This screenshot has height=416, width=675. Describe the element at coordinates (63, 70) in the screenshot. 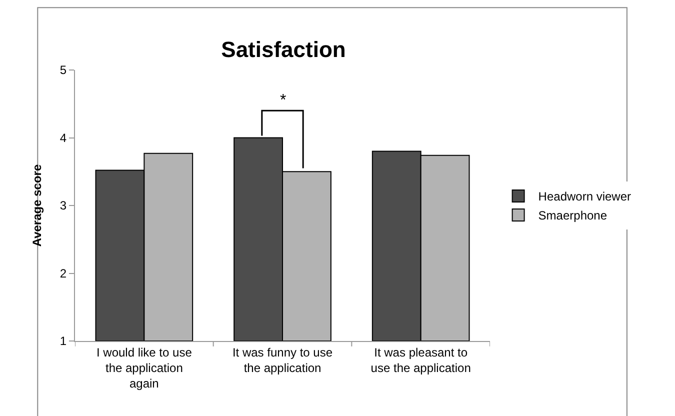

I see `y-tick-label: 5` at that location.